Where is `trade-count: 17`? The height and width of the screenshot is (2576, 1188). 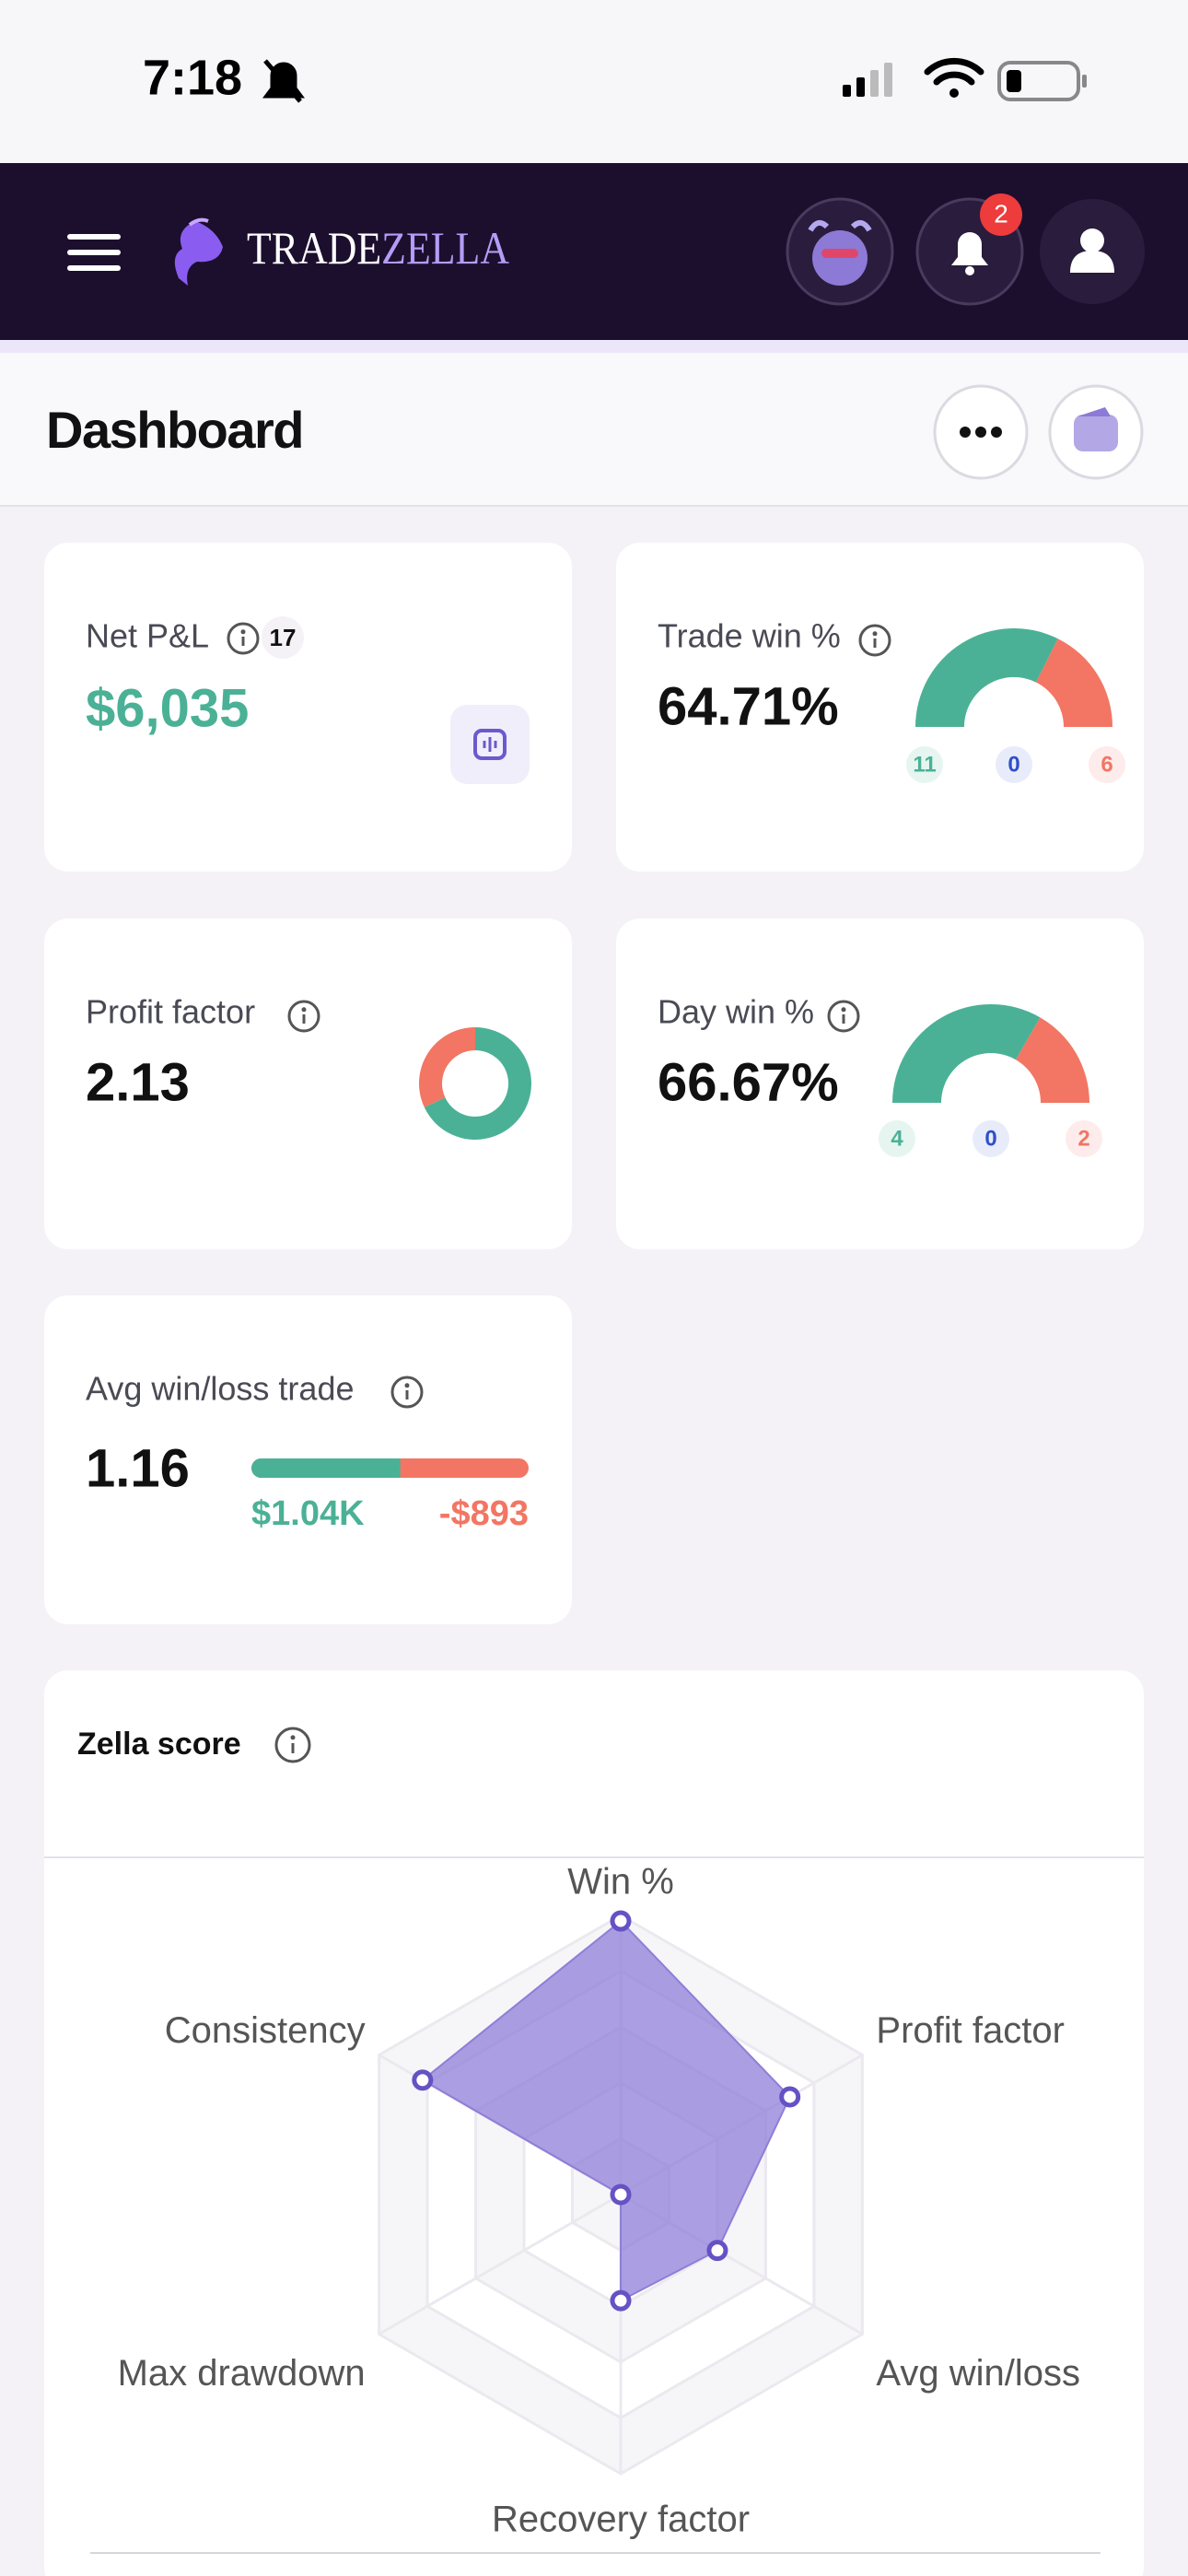 trade-count: 17 is located at coordinates (283, 637).